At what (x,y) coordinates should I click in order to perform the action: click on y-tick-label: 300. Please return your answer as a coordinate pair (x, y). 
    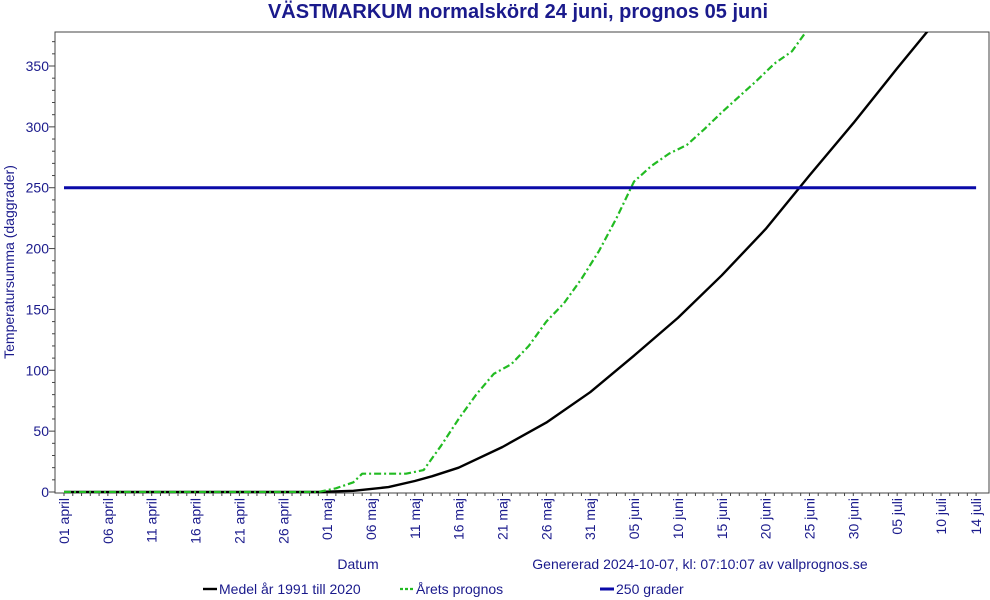
    Looking at the image, I should click on (38, 127).